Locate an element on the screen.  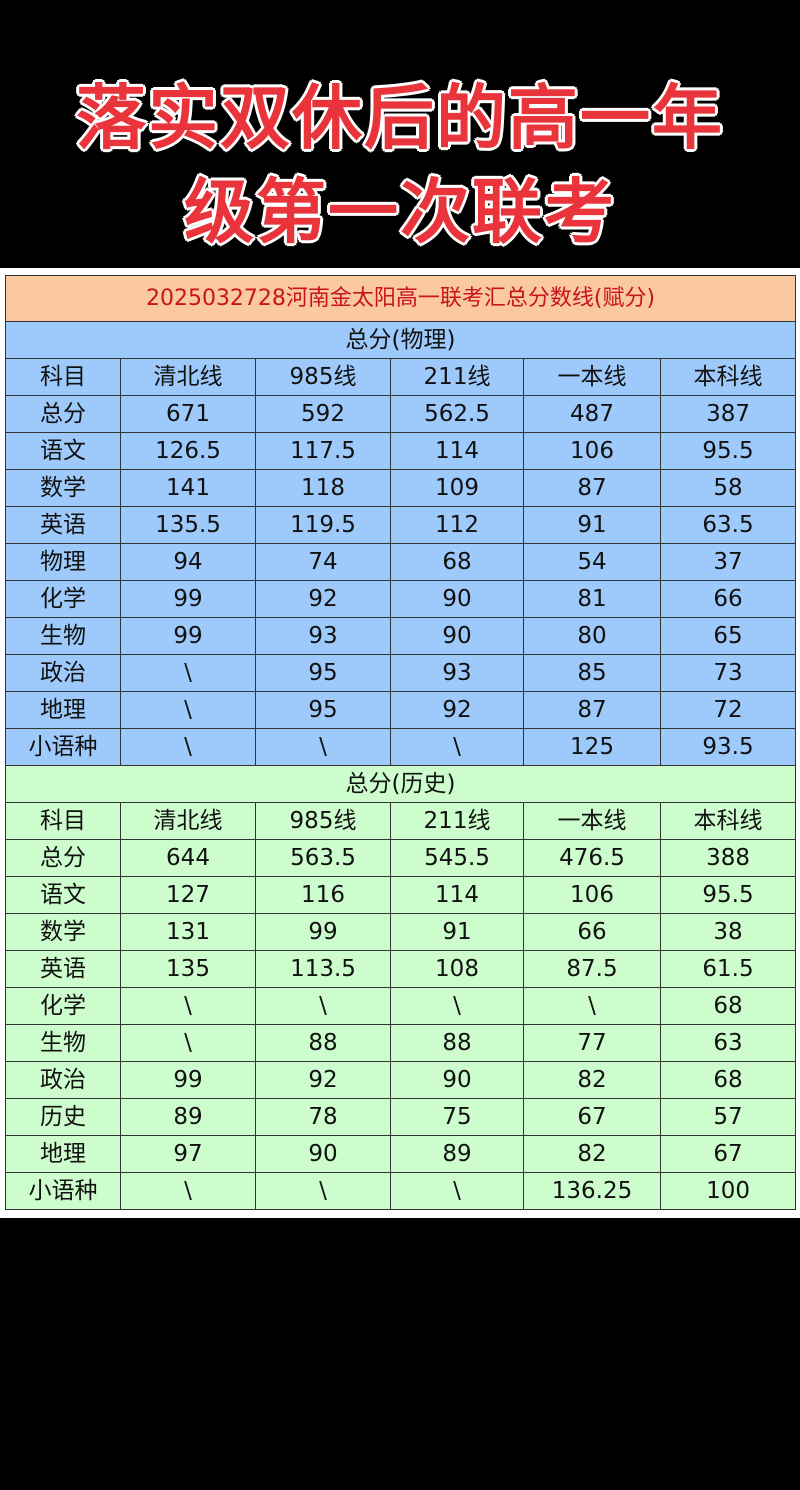
score-cell: 63.5 is located at coordinates (728, 525).